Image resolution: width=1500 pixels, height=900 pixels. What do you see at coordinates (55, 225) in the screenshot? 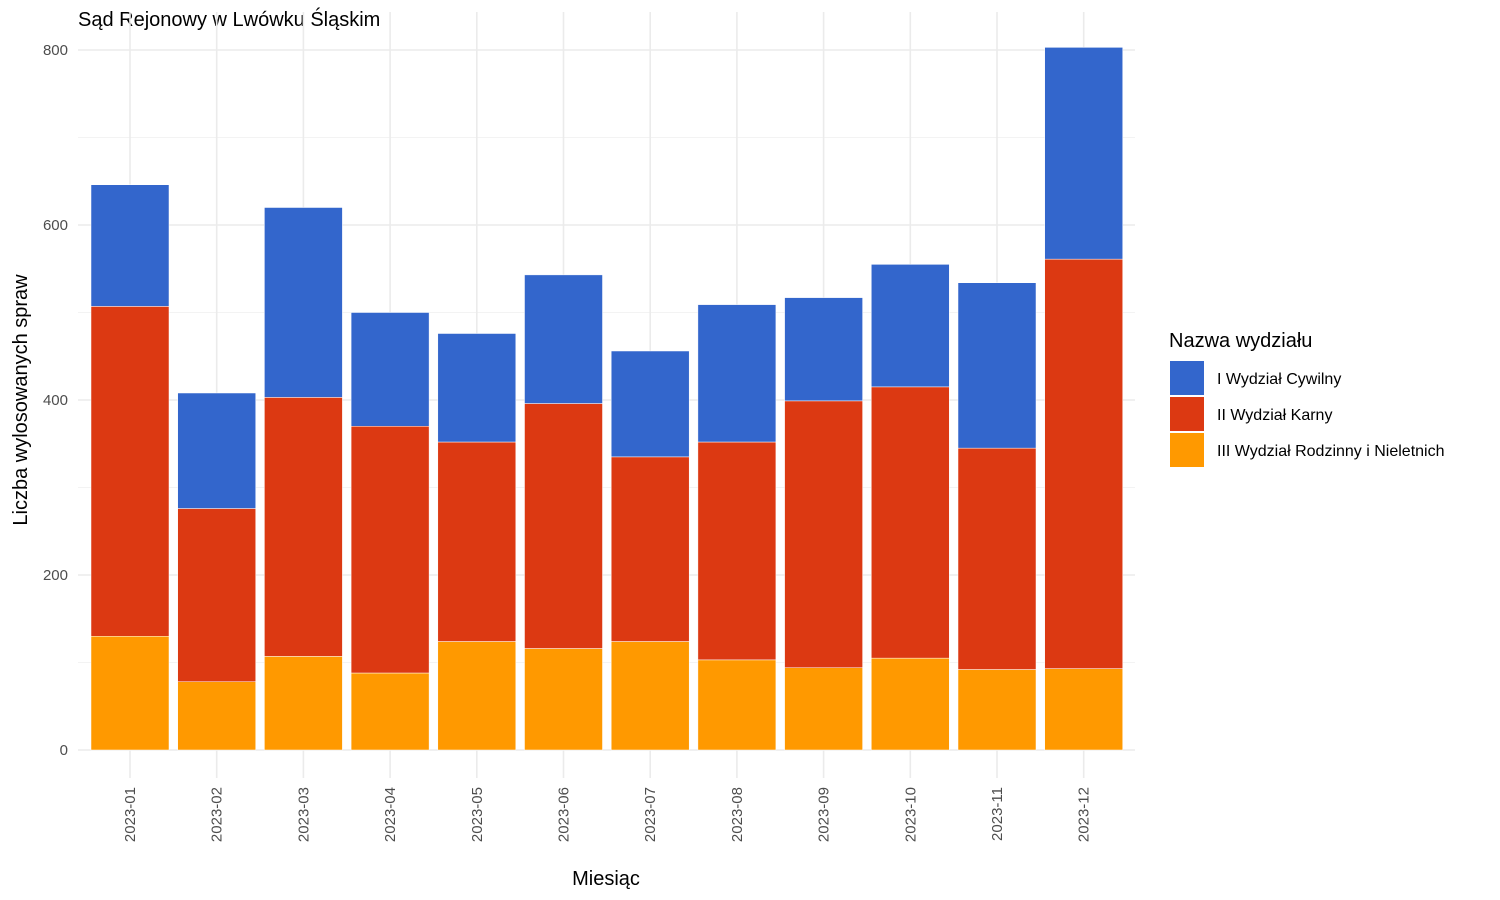
I see `y-tick-label: 600` at bounding box center [55, 225].